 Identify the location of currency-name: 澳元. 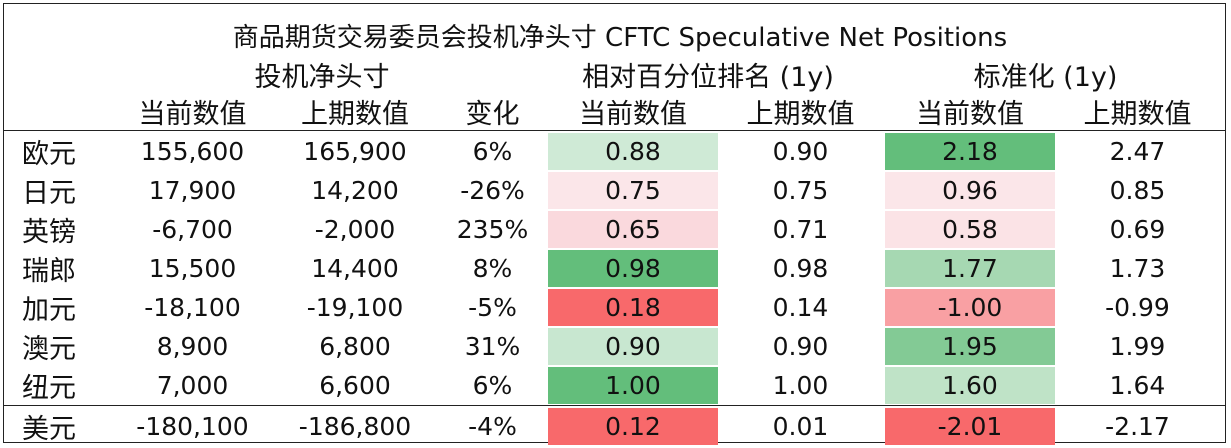
(49, 349).